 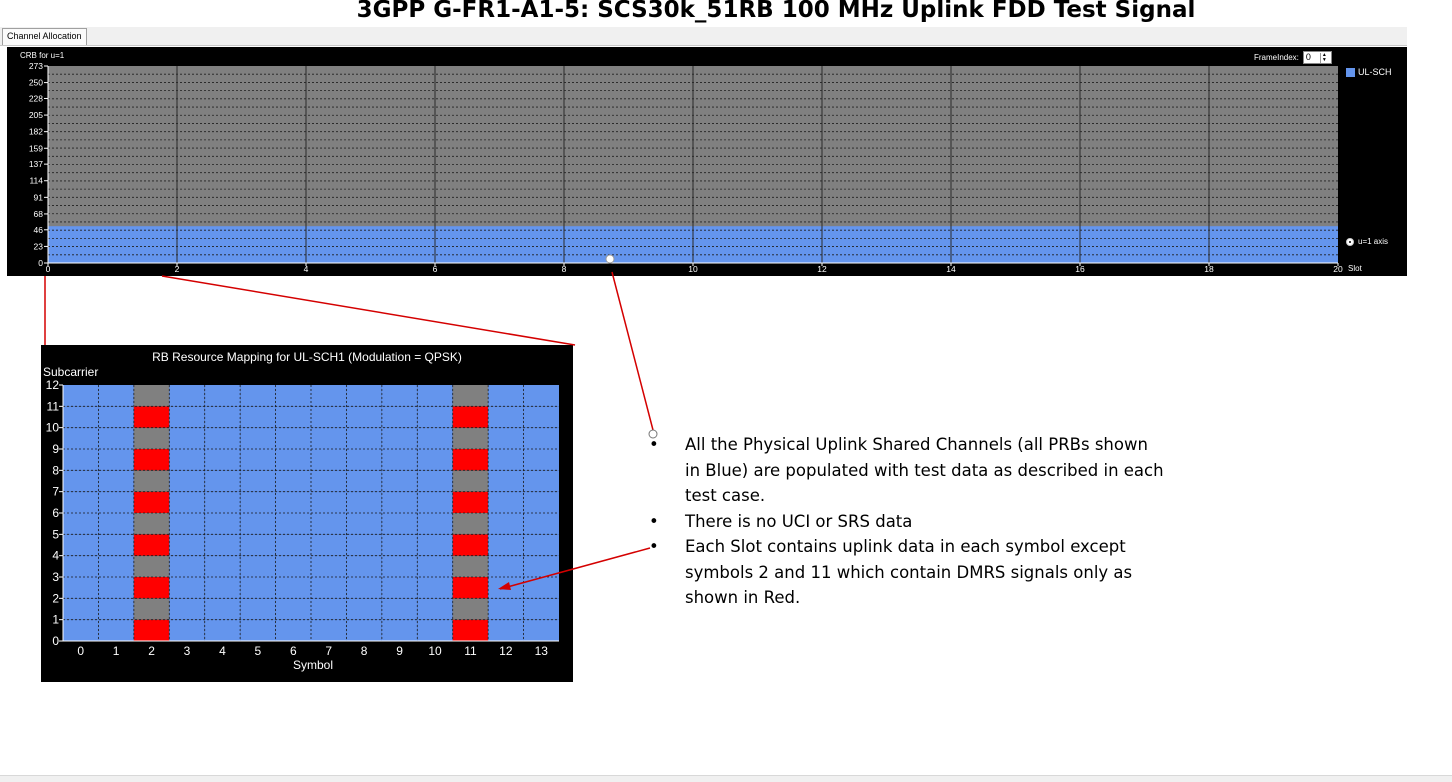 I want to click on crb-x-tick-label: 14, so click(x=951, y=269).